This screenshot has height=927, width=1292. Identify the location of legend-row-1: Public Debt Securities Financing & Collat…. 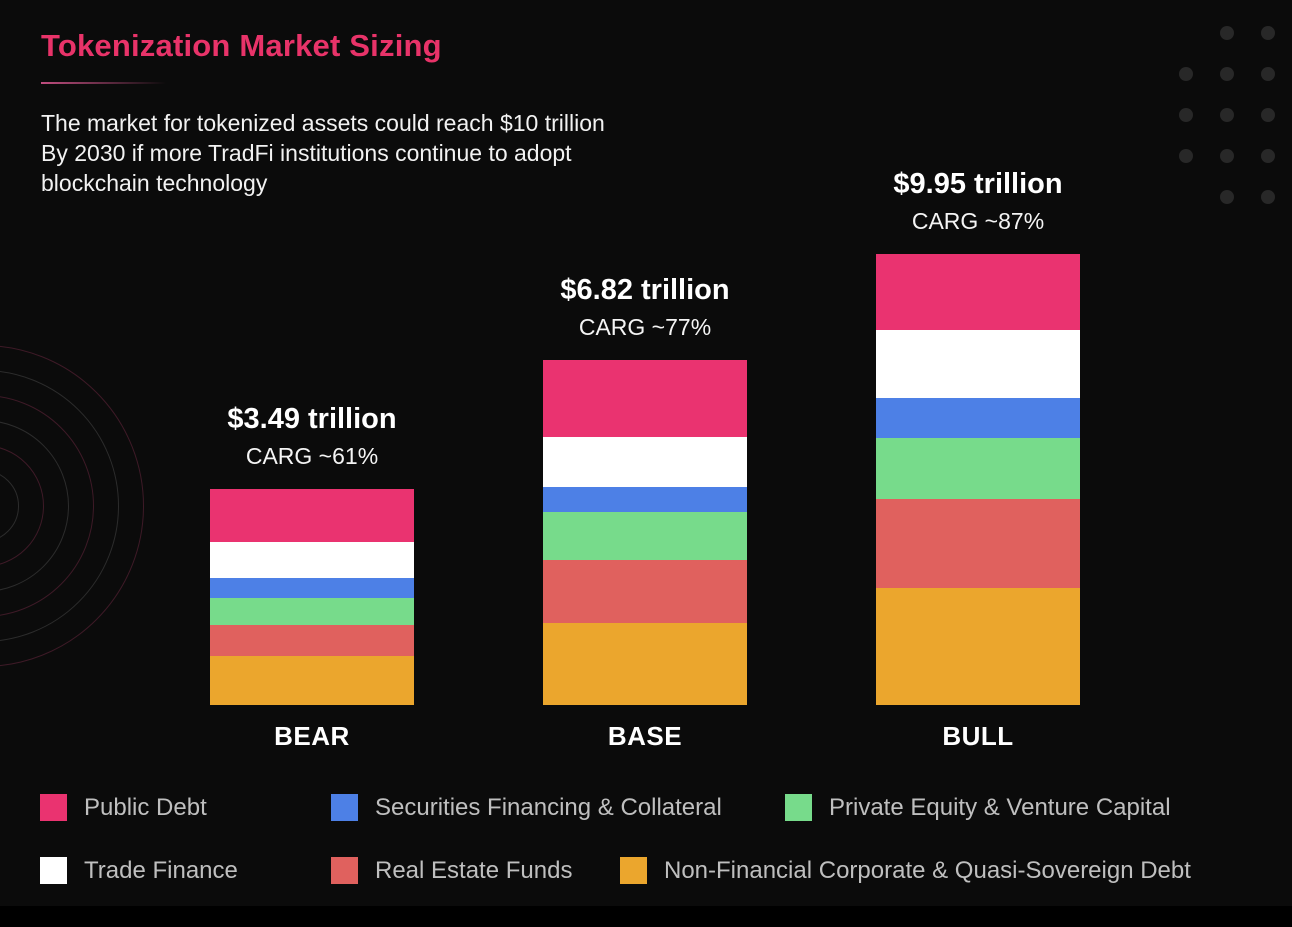
(615, 807).